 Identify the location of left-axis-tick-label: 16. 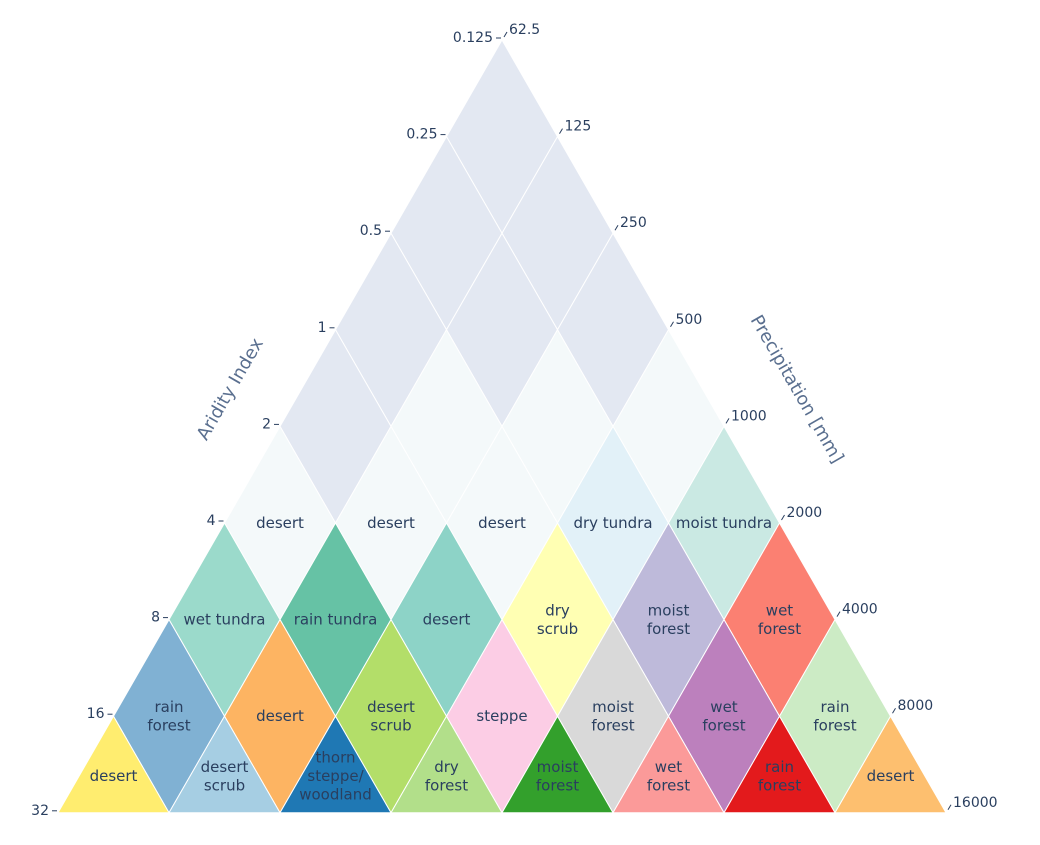
(96, 714).